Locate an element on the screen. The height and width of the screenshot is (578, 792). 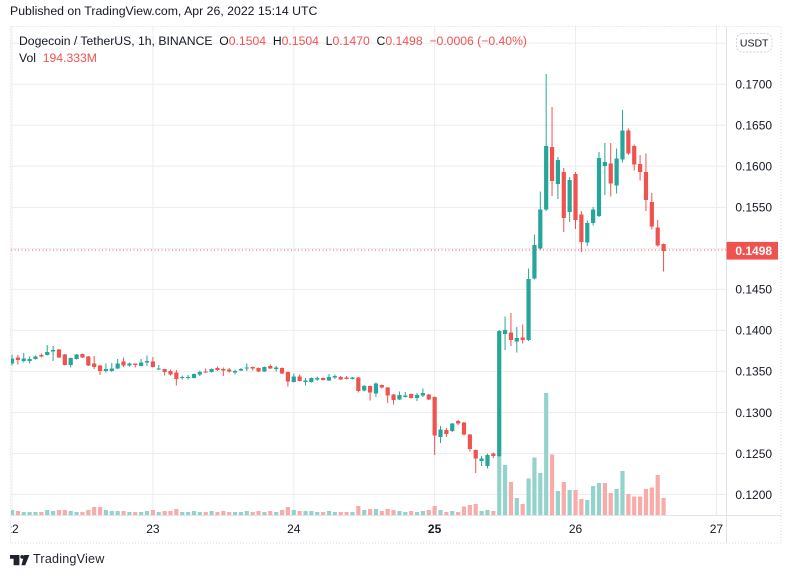
svg-text: 0.1300 is located at coordinates (753, 413).